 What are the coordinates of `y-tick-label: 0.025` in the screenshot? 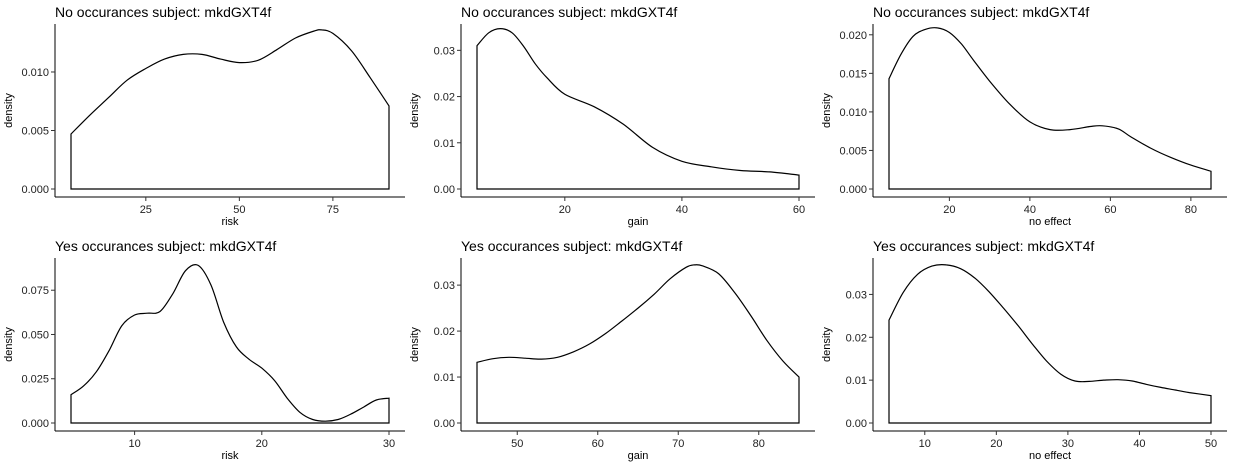 It's located at (35, 380).